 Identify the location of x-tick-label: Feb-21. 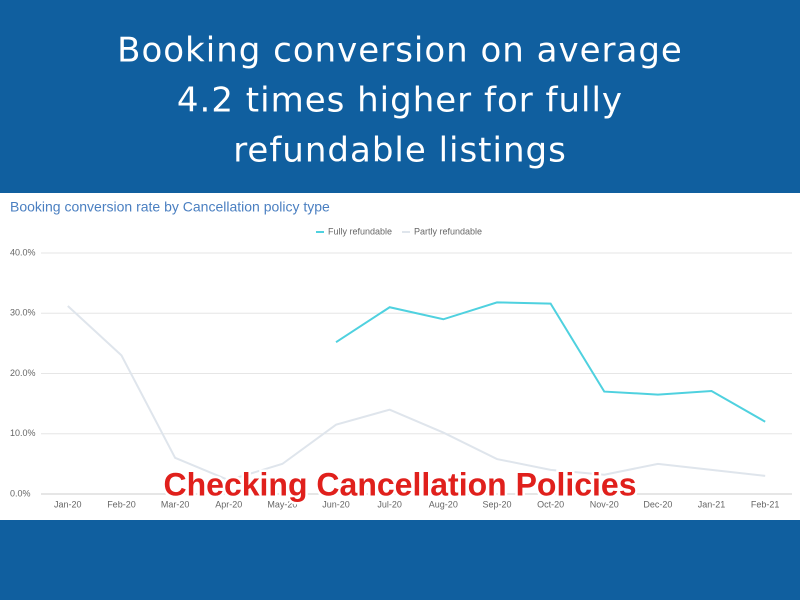
(765, 504).